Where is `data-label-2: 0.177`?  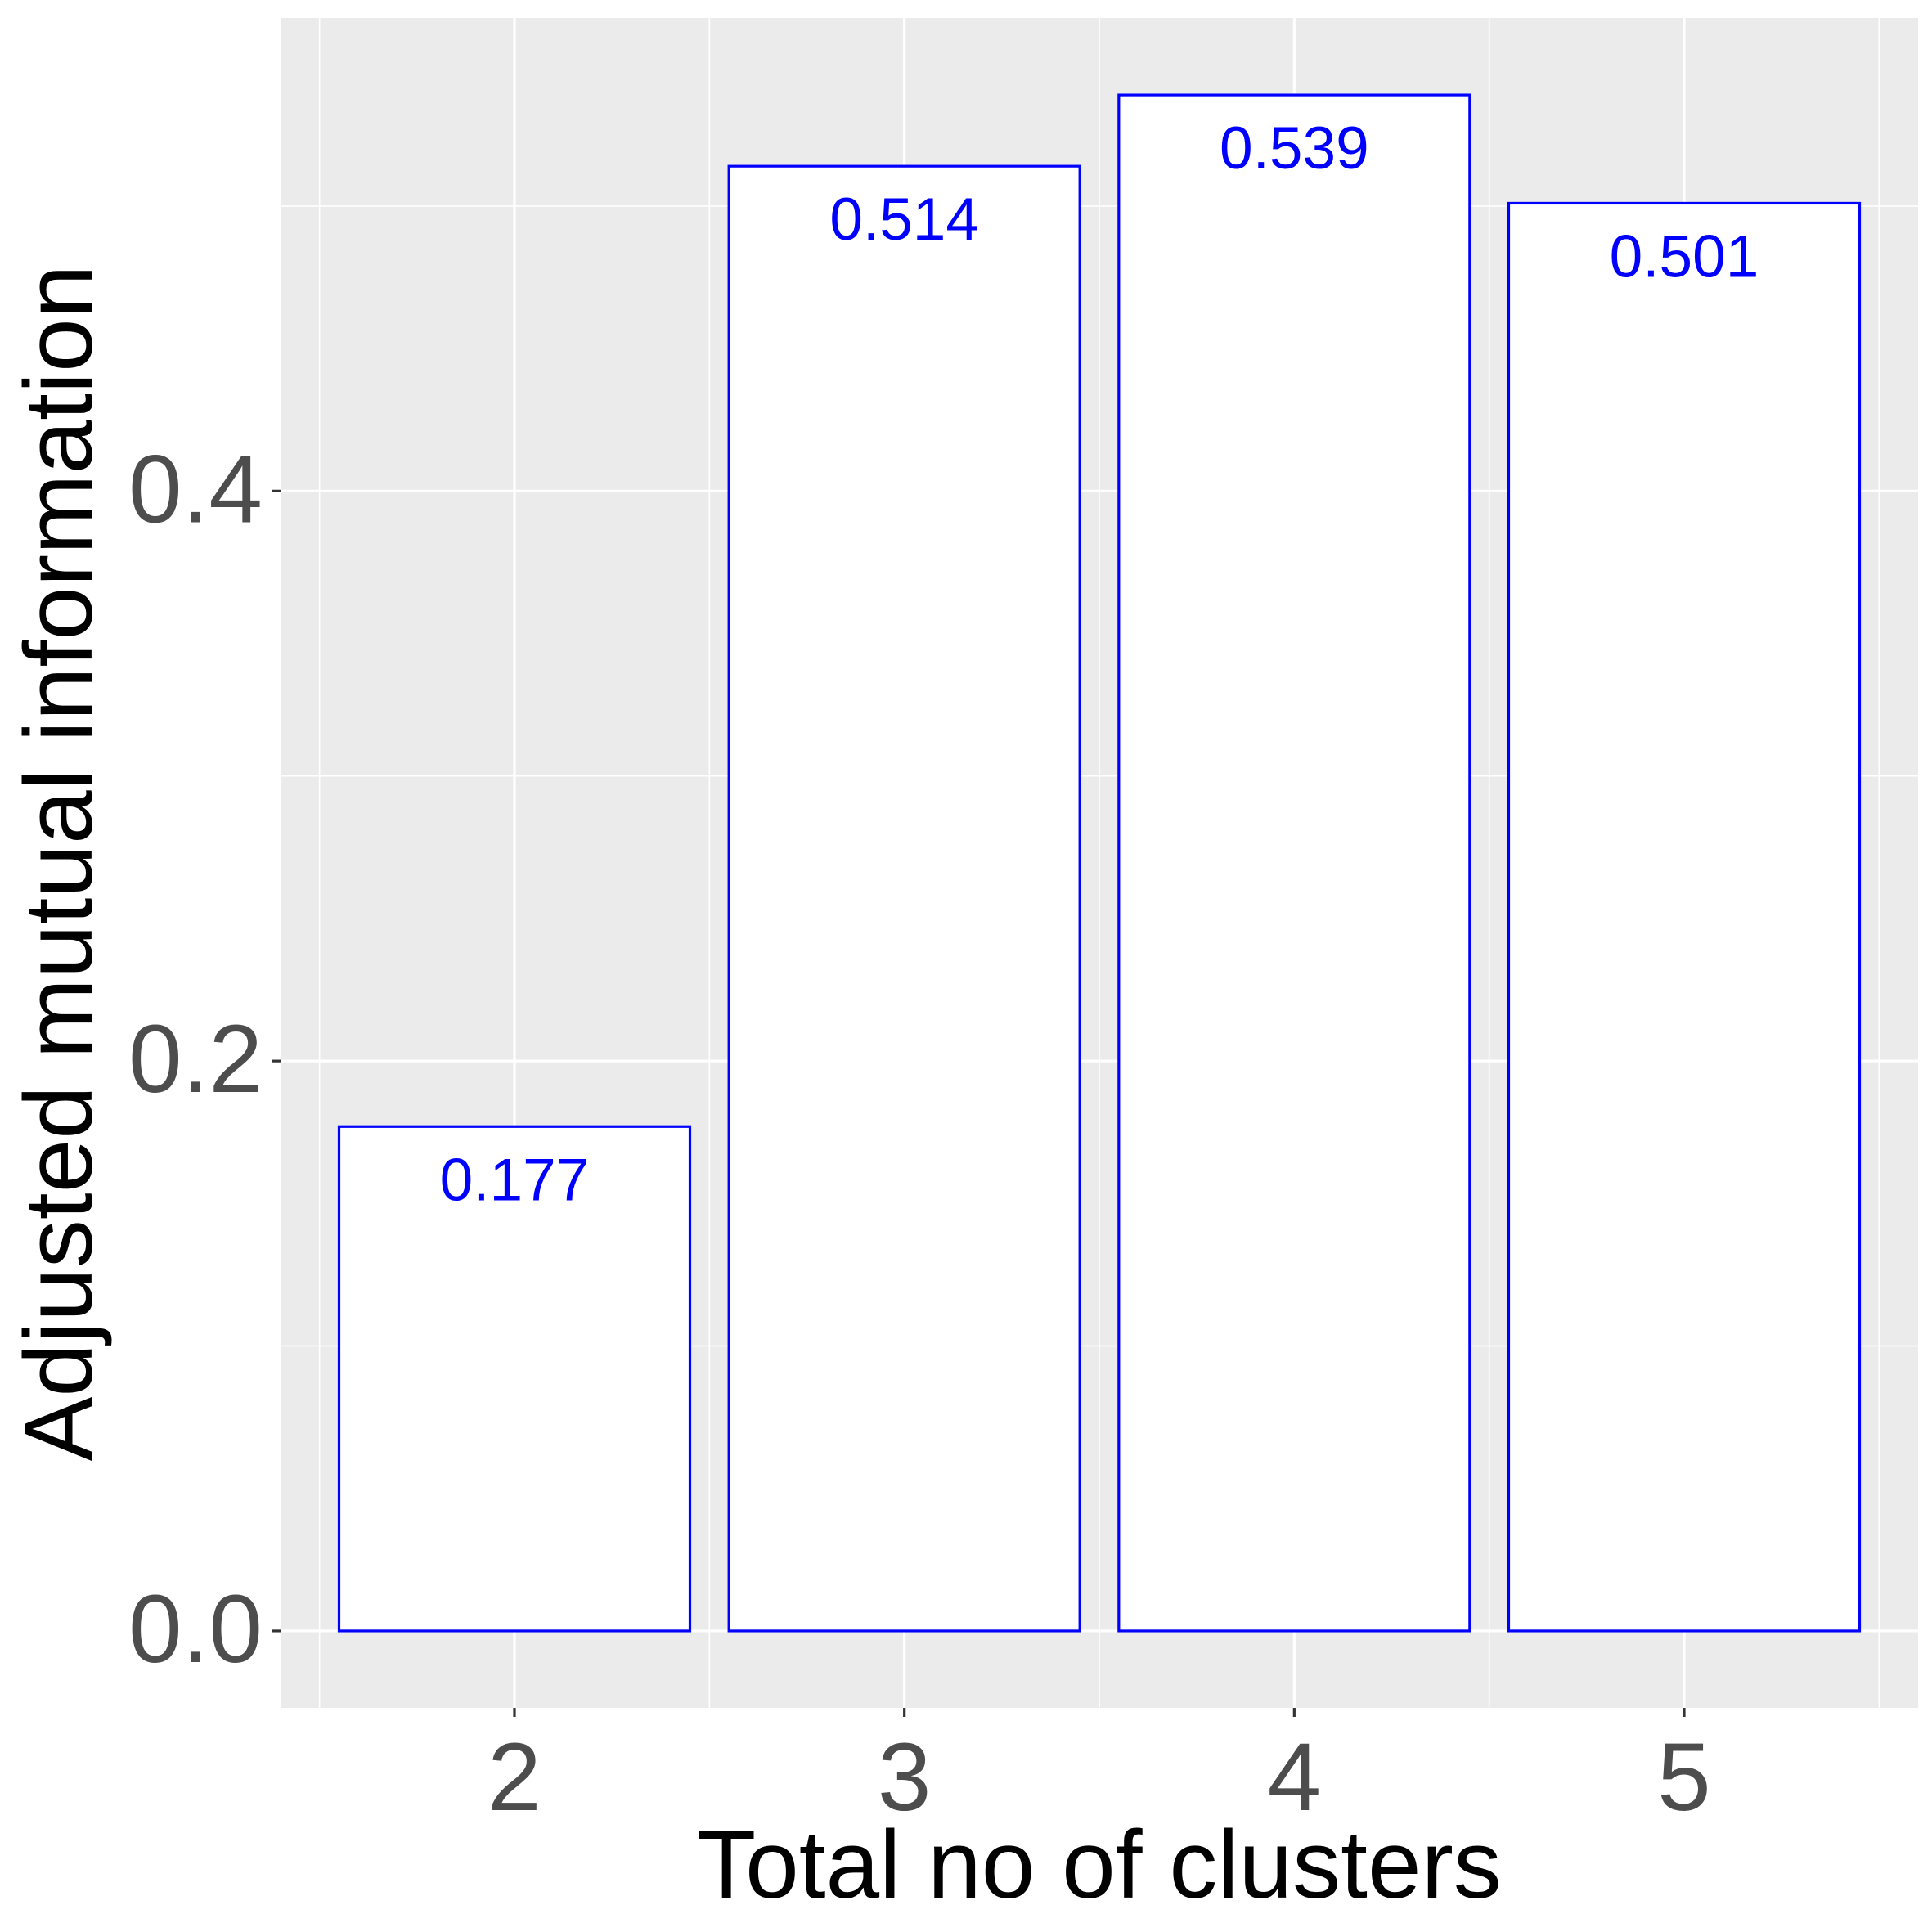
data-label-2: 0.177 is located at coordinates (515, 1180).